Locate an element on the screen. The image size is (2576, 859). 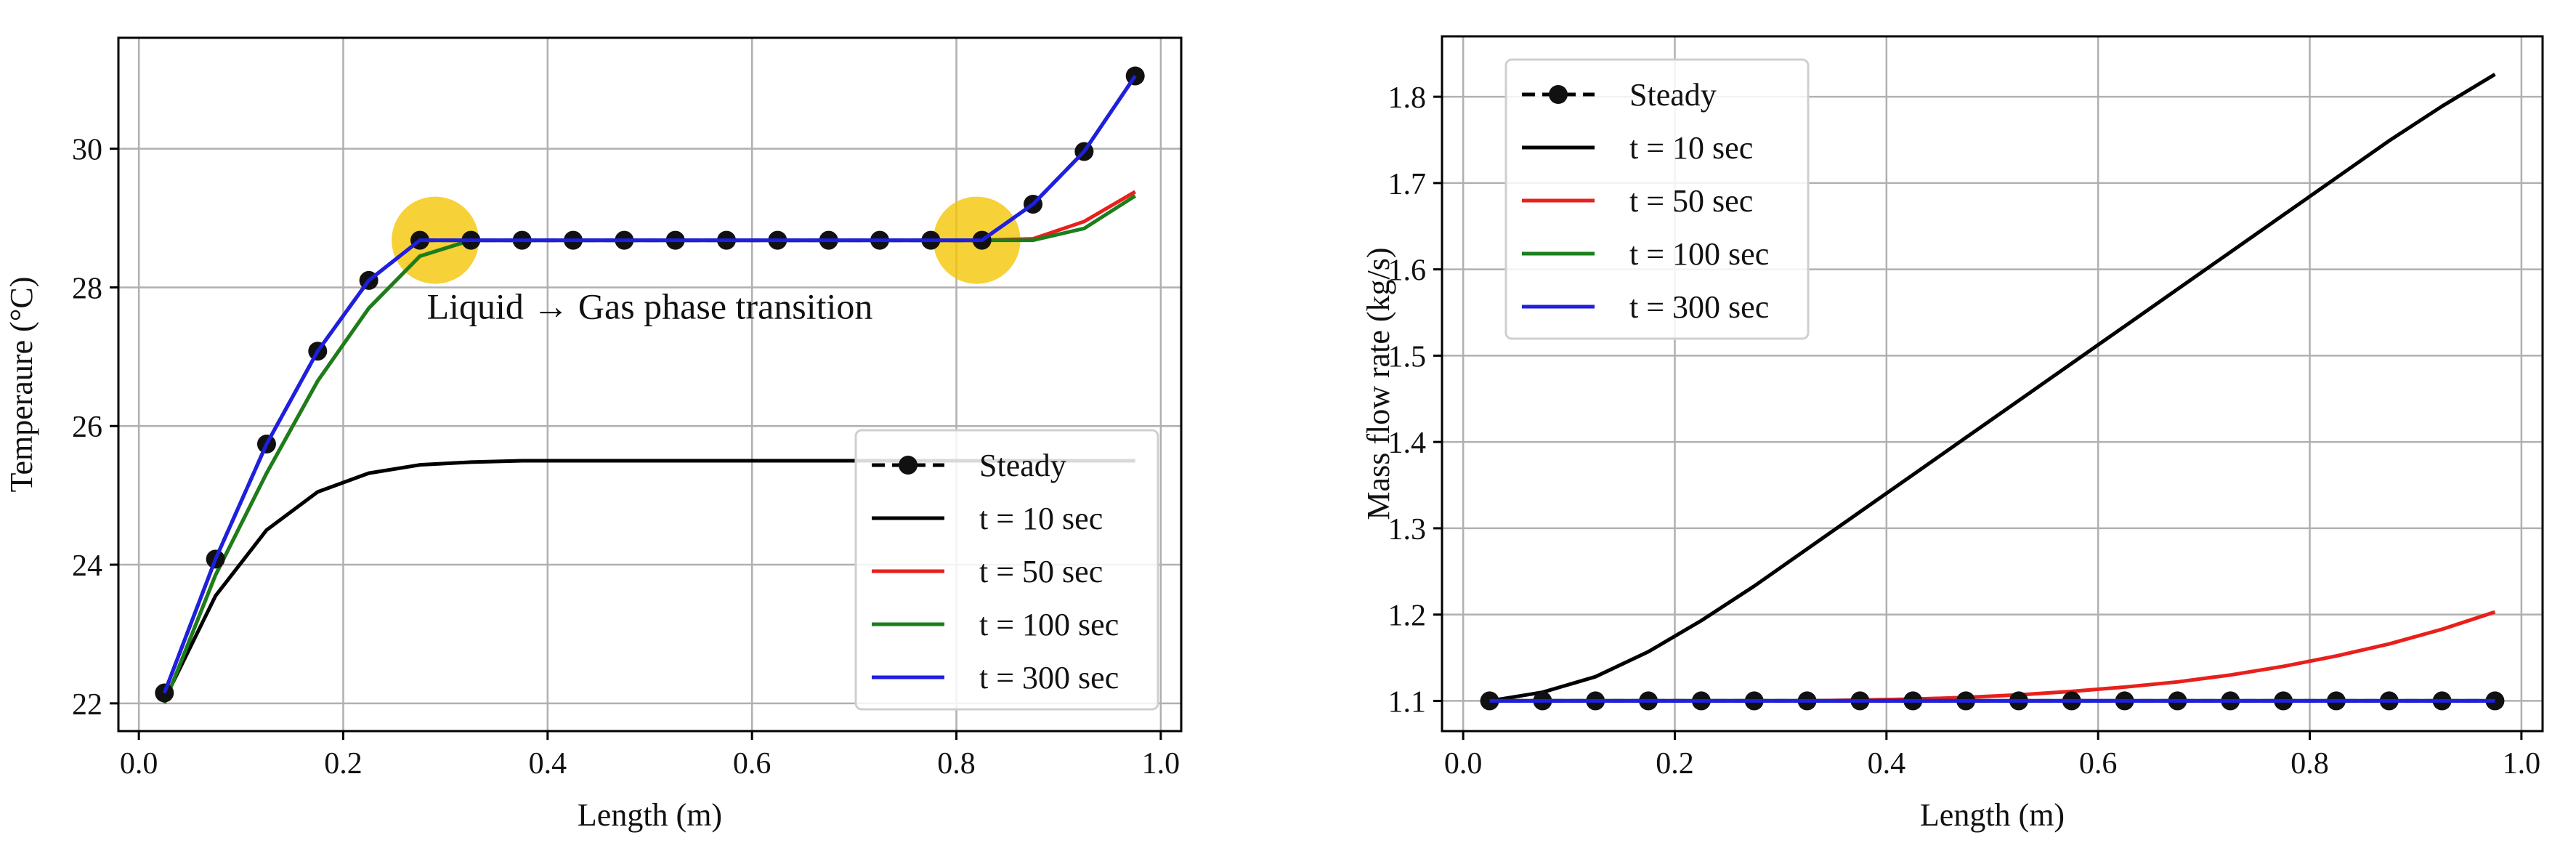
y-tick-label: 1.8 is located at coordinates (1407, 98).